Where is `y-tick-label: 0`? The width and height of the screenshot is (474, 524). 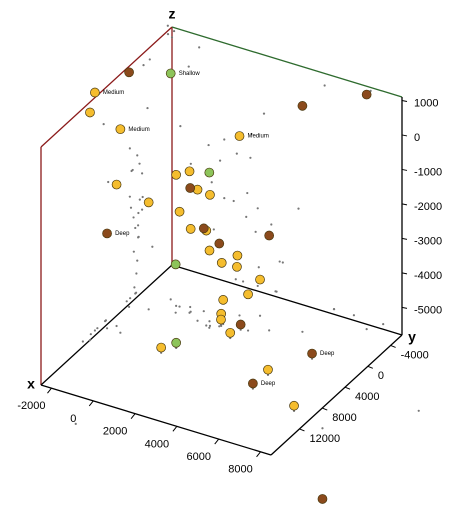
y-tick-label: 0 is located at coordinates (381, 376).